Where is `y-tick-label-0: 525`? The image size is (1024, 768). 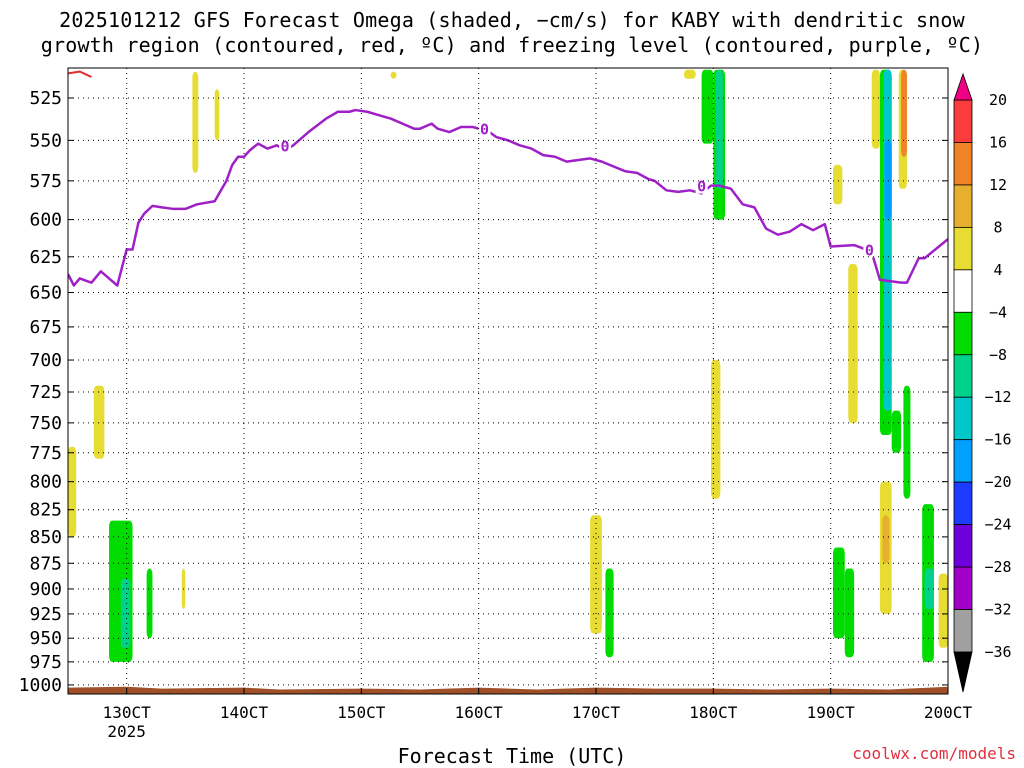 y-tick-label-0: 525 is located at coordinates (45, 98).